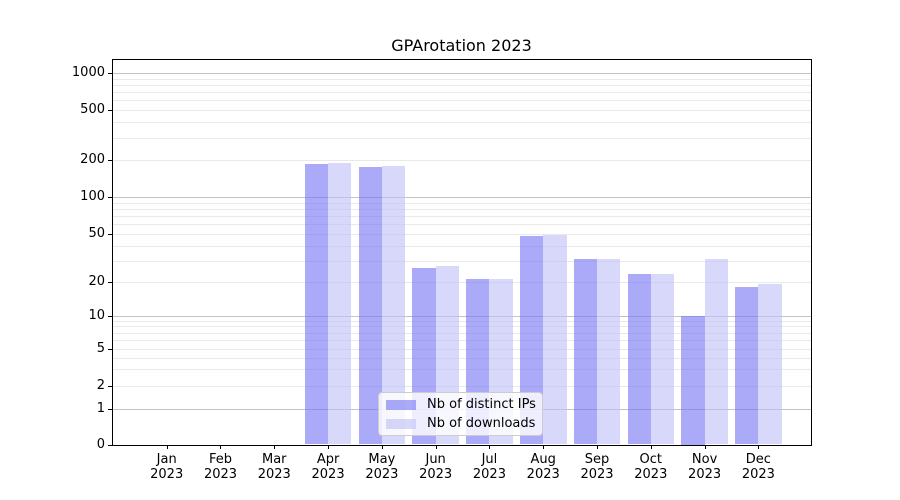 The width and height of the screenshot is (900, 500). I want to click on x-tick-label: Jul 2023, so click(489, 467).